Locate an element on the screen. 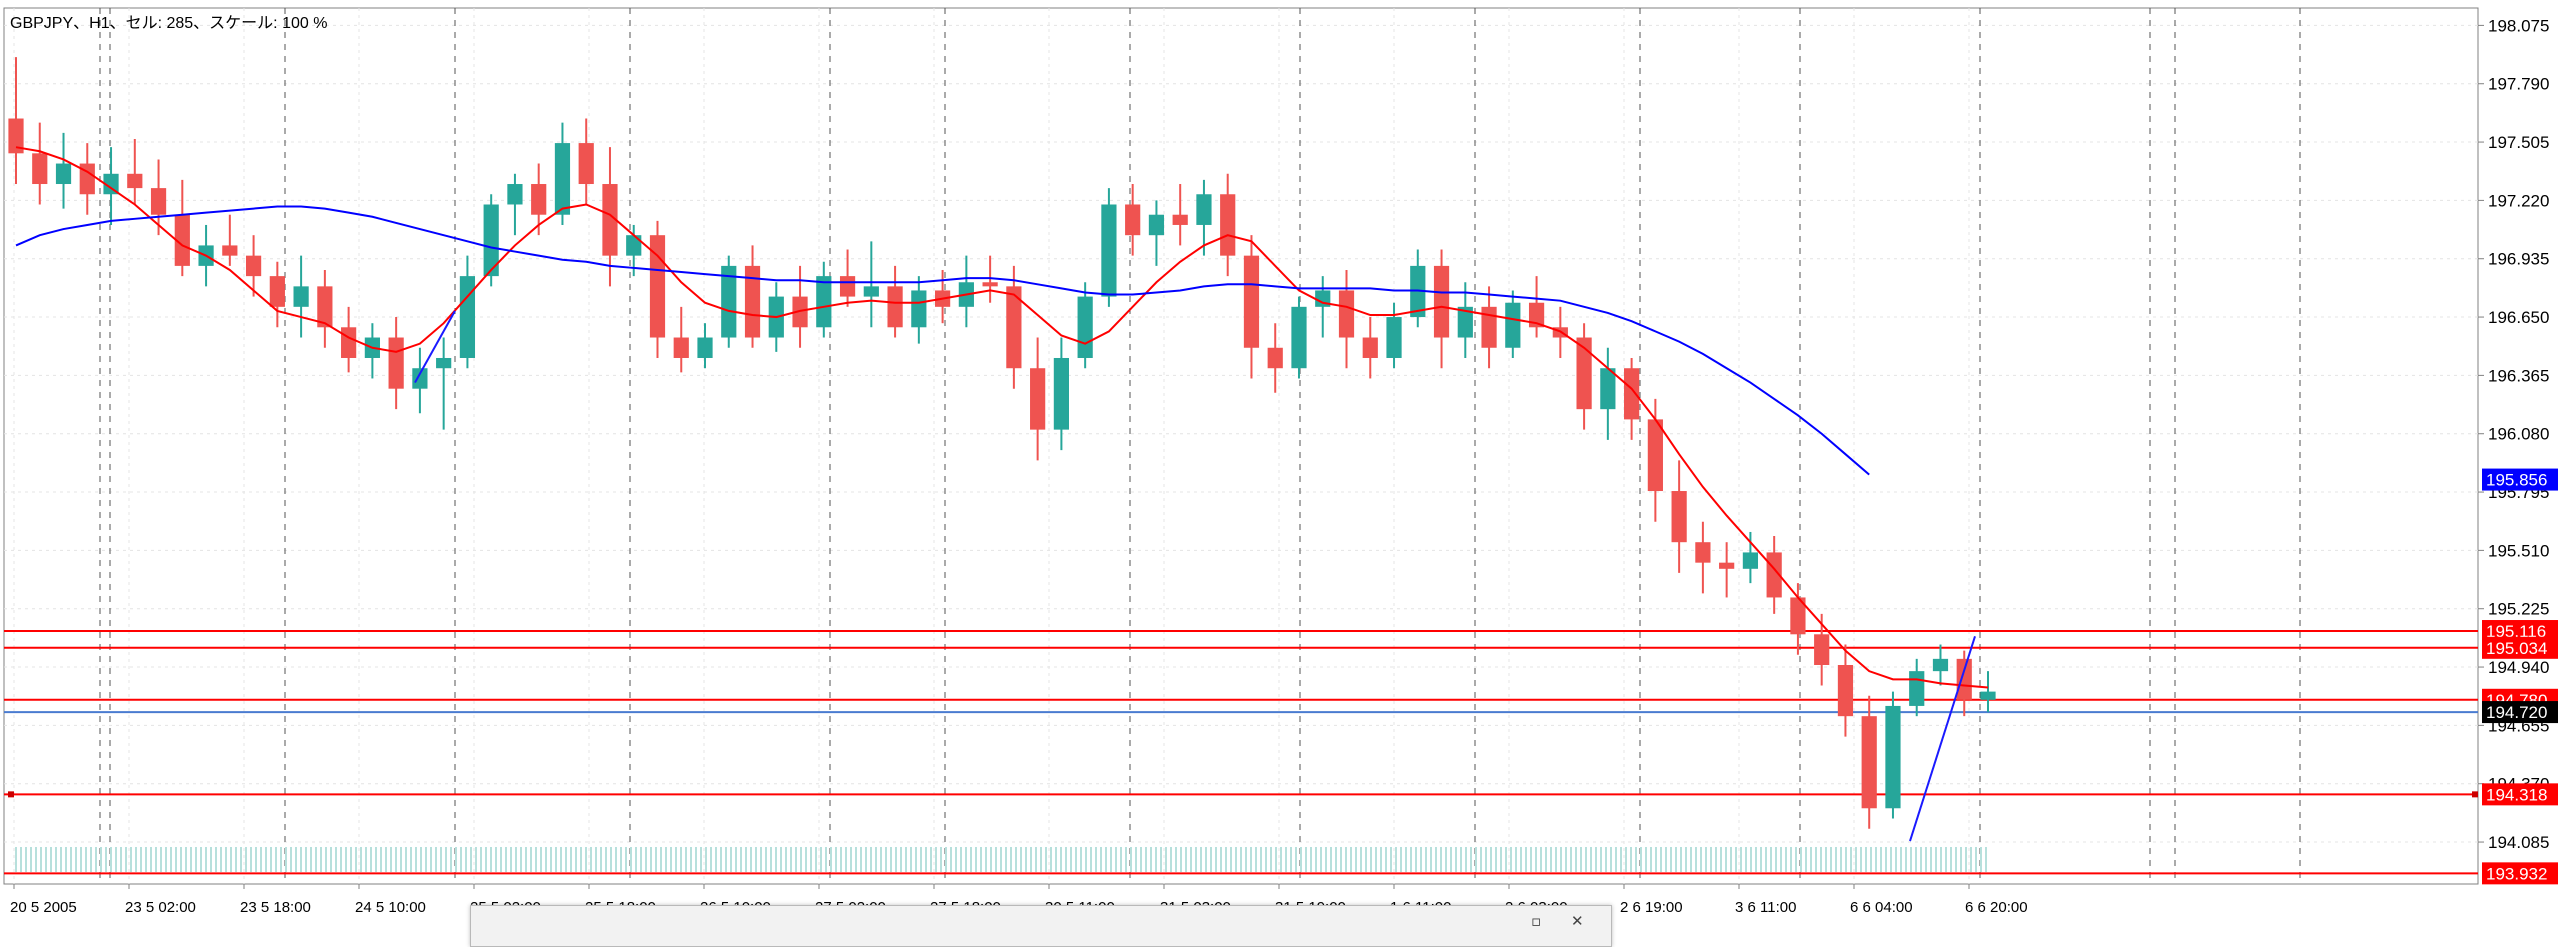 This screenshot has width=2560, height=947. price-tag-label: 195.856 is located at coordinates (2516, 480).